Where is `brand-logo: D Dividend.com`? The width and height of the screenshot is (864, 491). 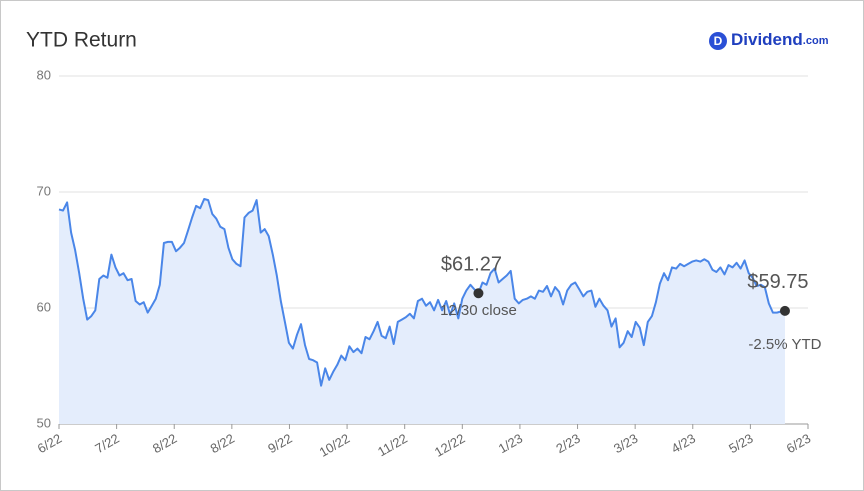
brand-logo: D Dividend.com is located at coordinates (769, 40).